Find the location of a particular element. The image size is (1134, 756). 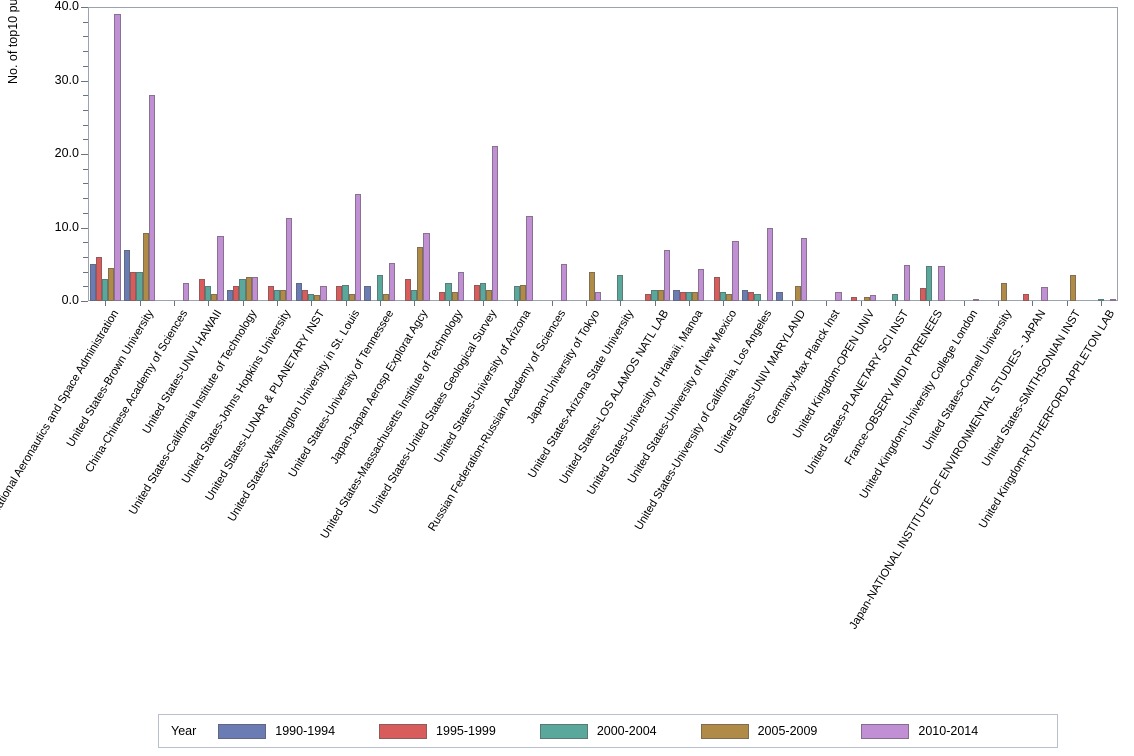

legend-item: 2005-2009 is located at coordinates (759, 731).